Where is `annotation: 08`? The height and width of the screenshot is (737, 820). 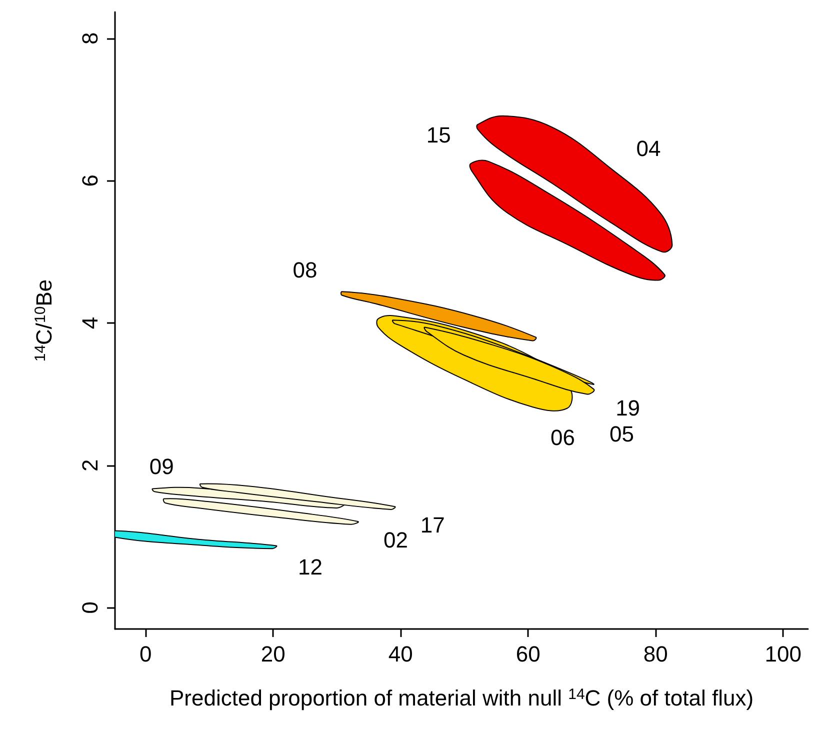
annotation: 08 is located at coordinates (305, 270).